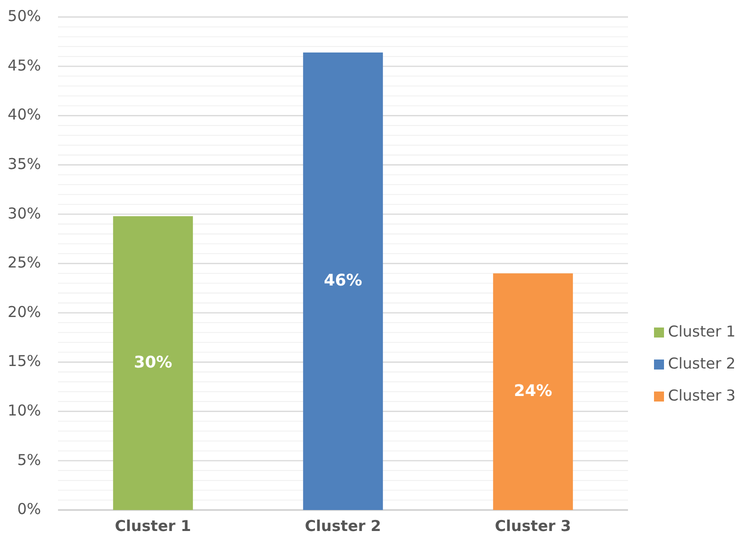 This screenshot has width=741, height=543. Describe the element at coordinates (24, 16) in the screenshot. I see `y-tick-label: 50%` at that location.